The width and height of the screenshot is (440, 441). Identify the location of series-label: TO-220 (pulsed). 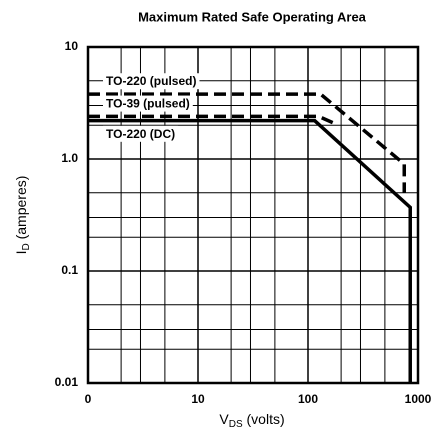
(151, 81).